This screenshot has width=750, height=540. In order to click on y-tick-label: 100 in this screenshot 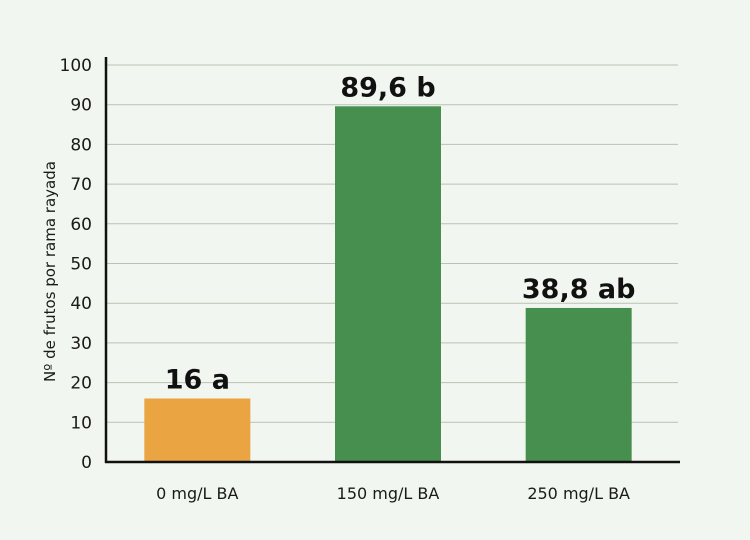, I will do `click(76, 66)`.